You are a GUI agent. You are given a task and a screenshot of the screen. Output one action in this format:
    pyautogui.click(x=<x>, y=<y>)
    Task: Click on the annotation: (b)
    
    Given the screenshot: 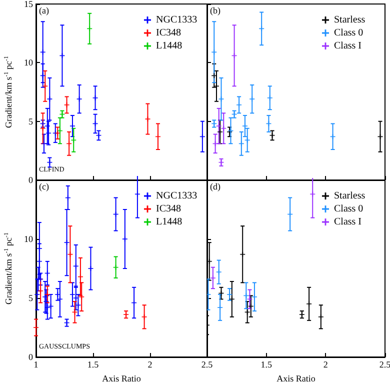 What is the action you would take?
    pyautogui.click(x=215, y=11)
    